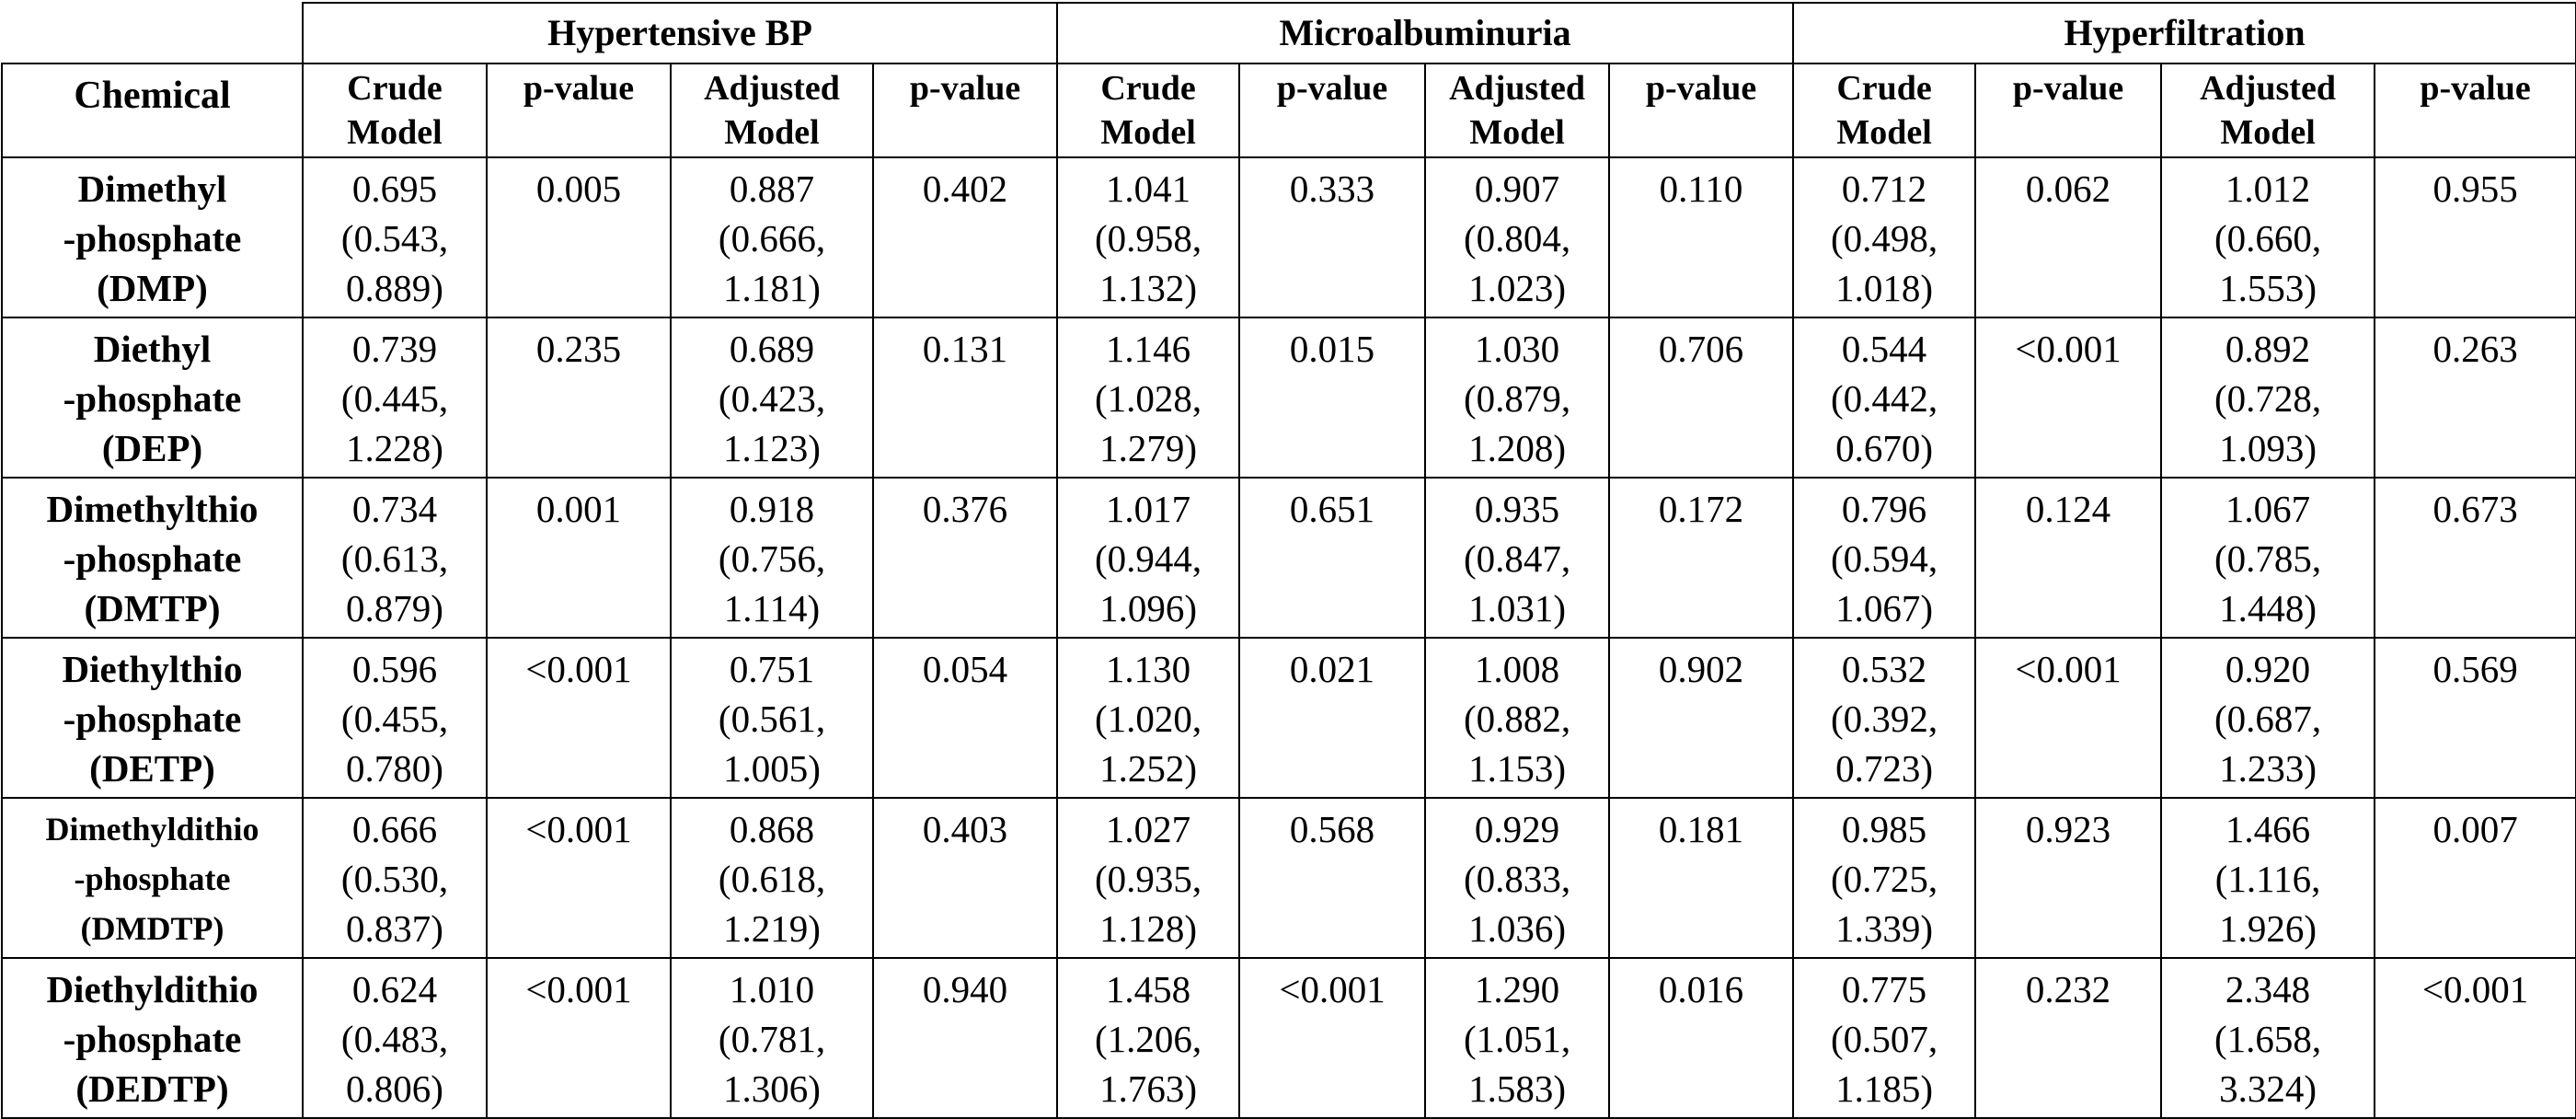  I want to click on p-value-cell: 0.062, so click(2068, 237).